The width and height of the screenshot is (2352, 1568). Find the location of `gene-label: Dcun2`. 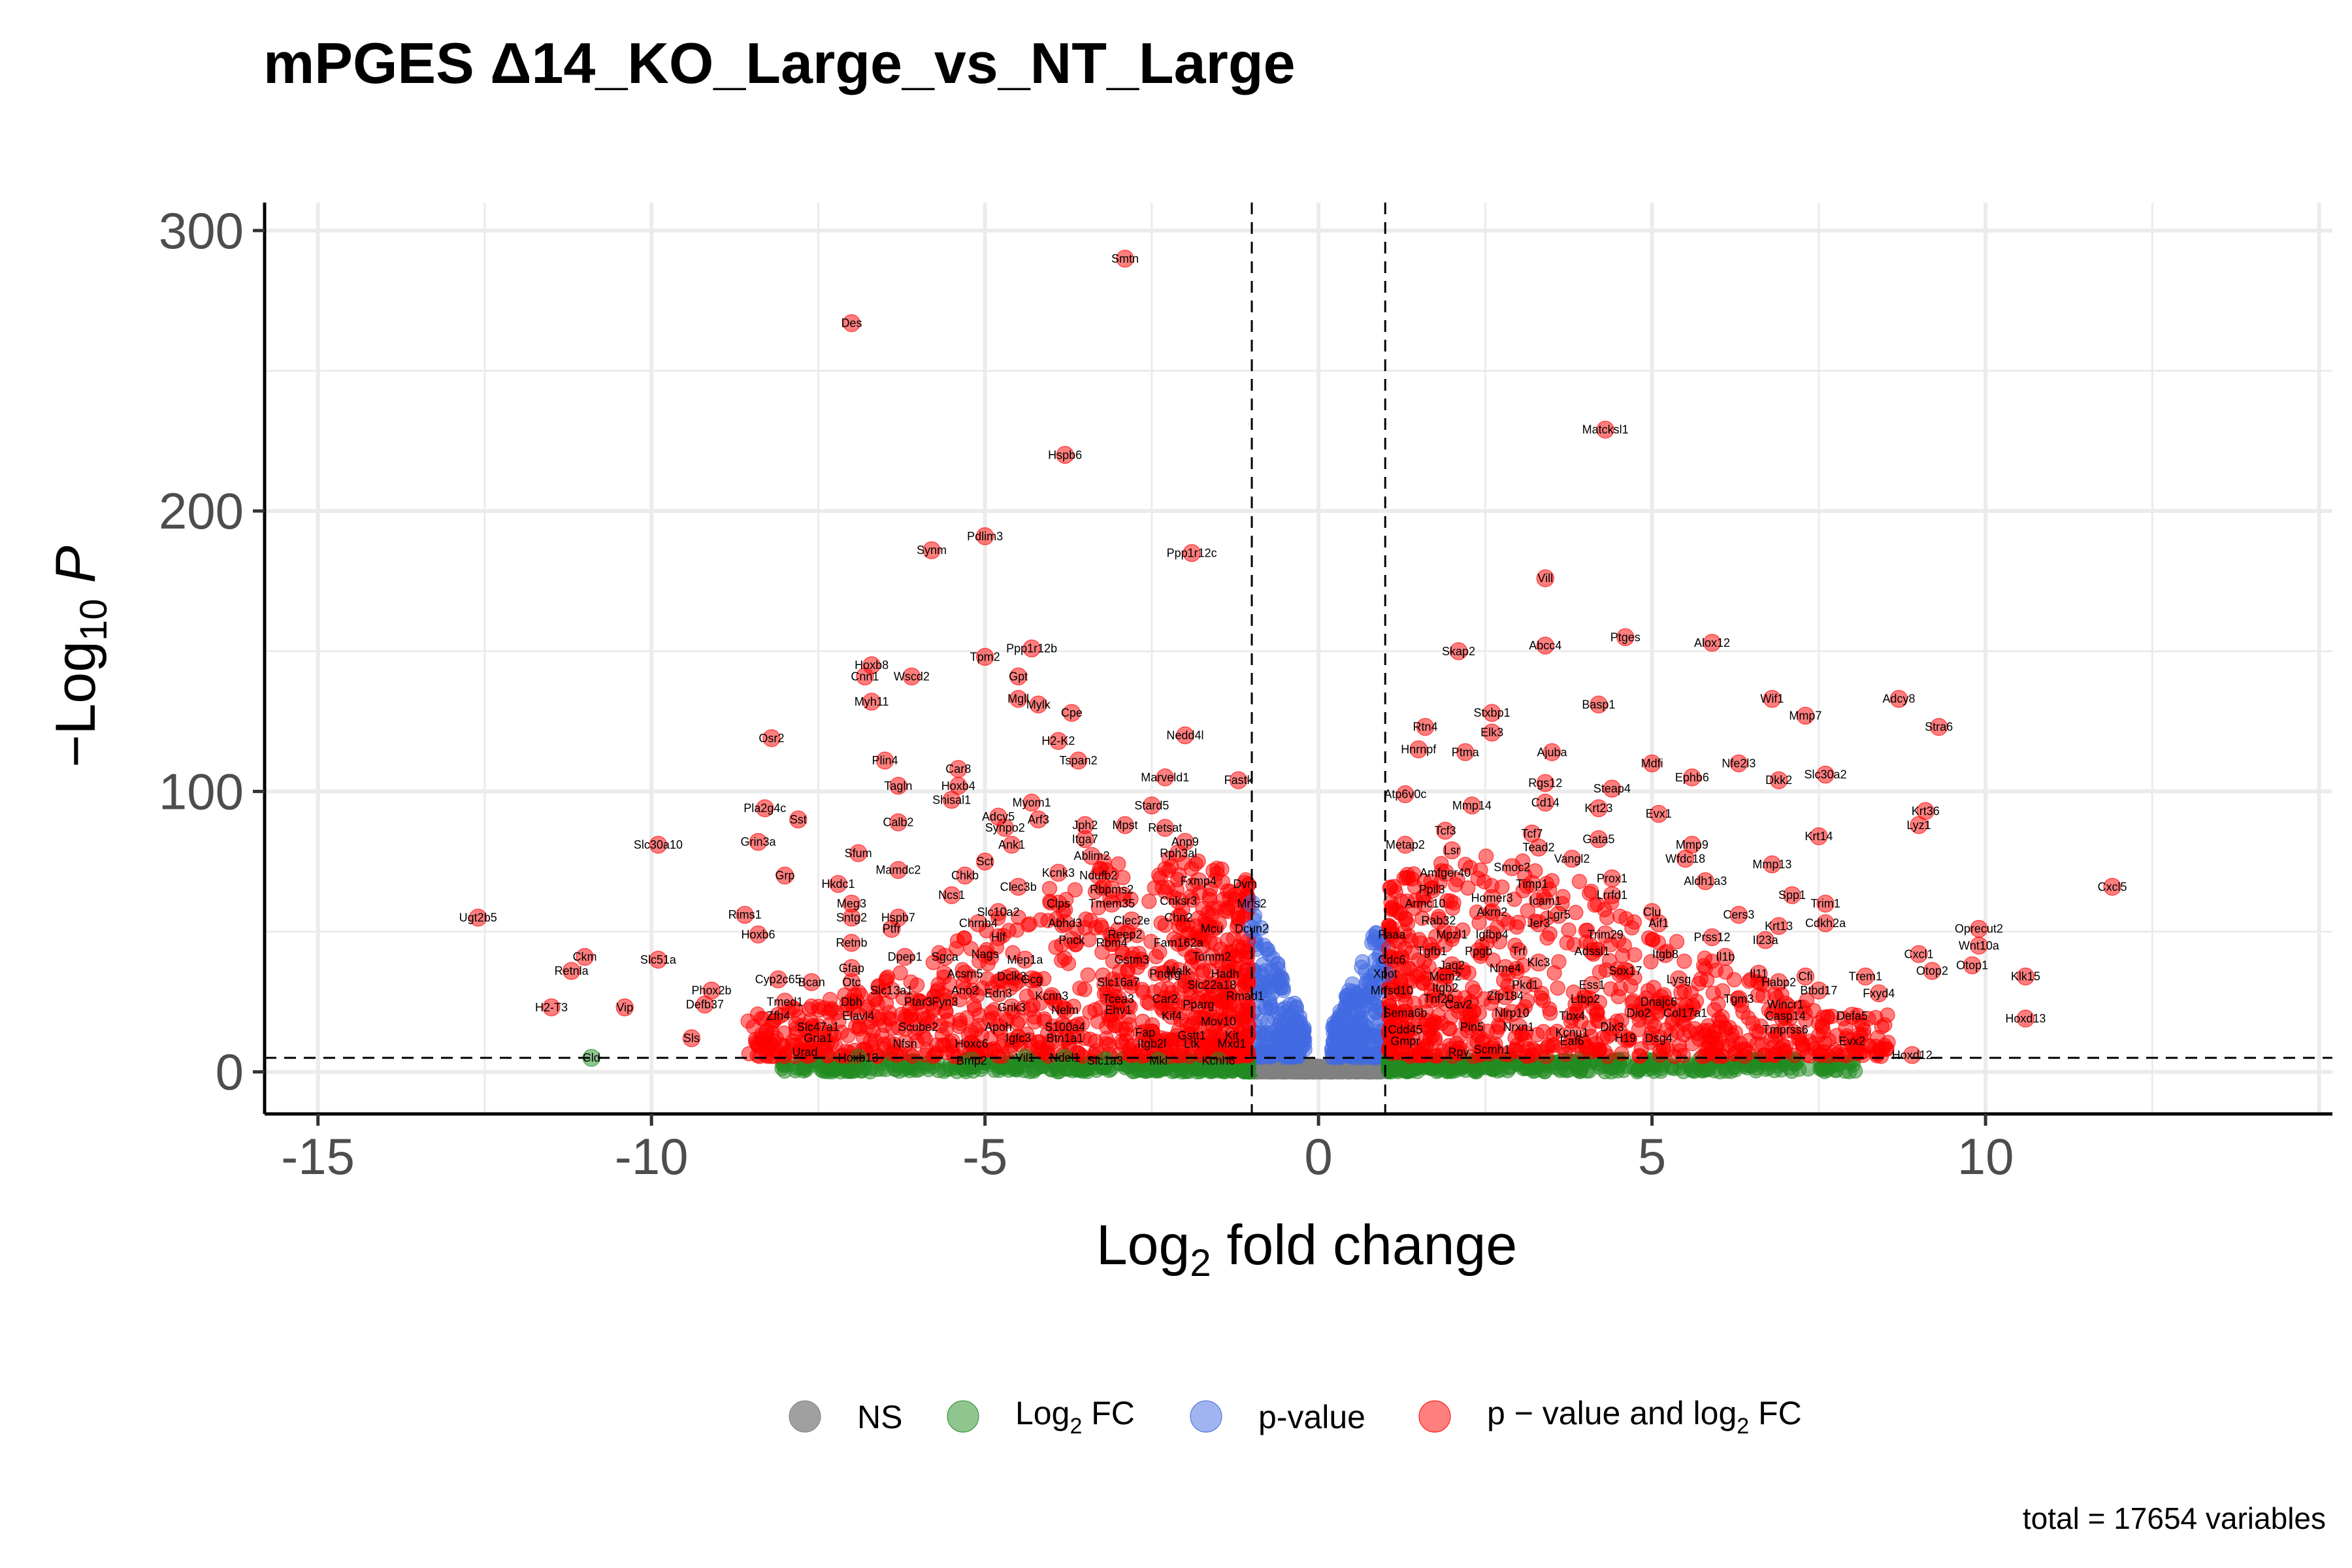

gene-label: Dcun2 is located at coordinates (1252, 929).